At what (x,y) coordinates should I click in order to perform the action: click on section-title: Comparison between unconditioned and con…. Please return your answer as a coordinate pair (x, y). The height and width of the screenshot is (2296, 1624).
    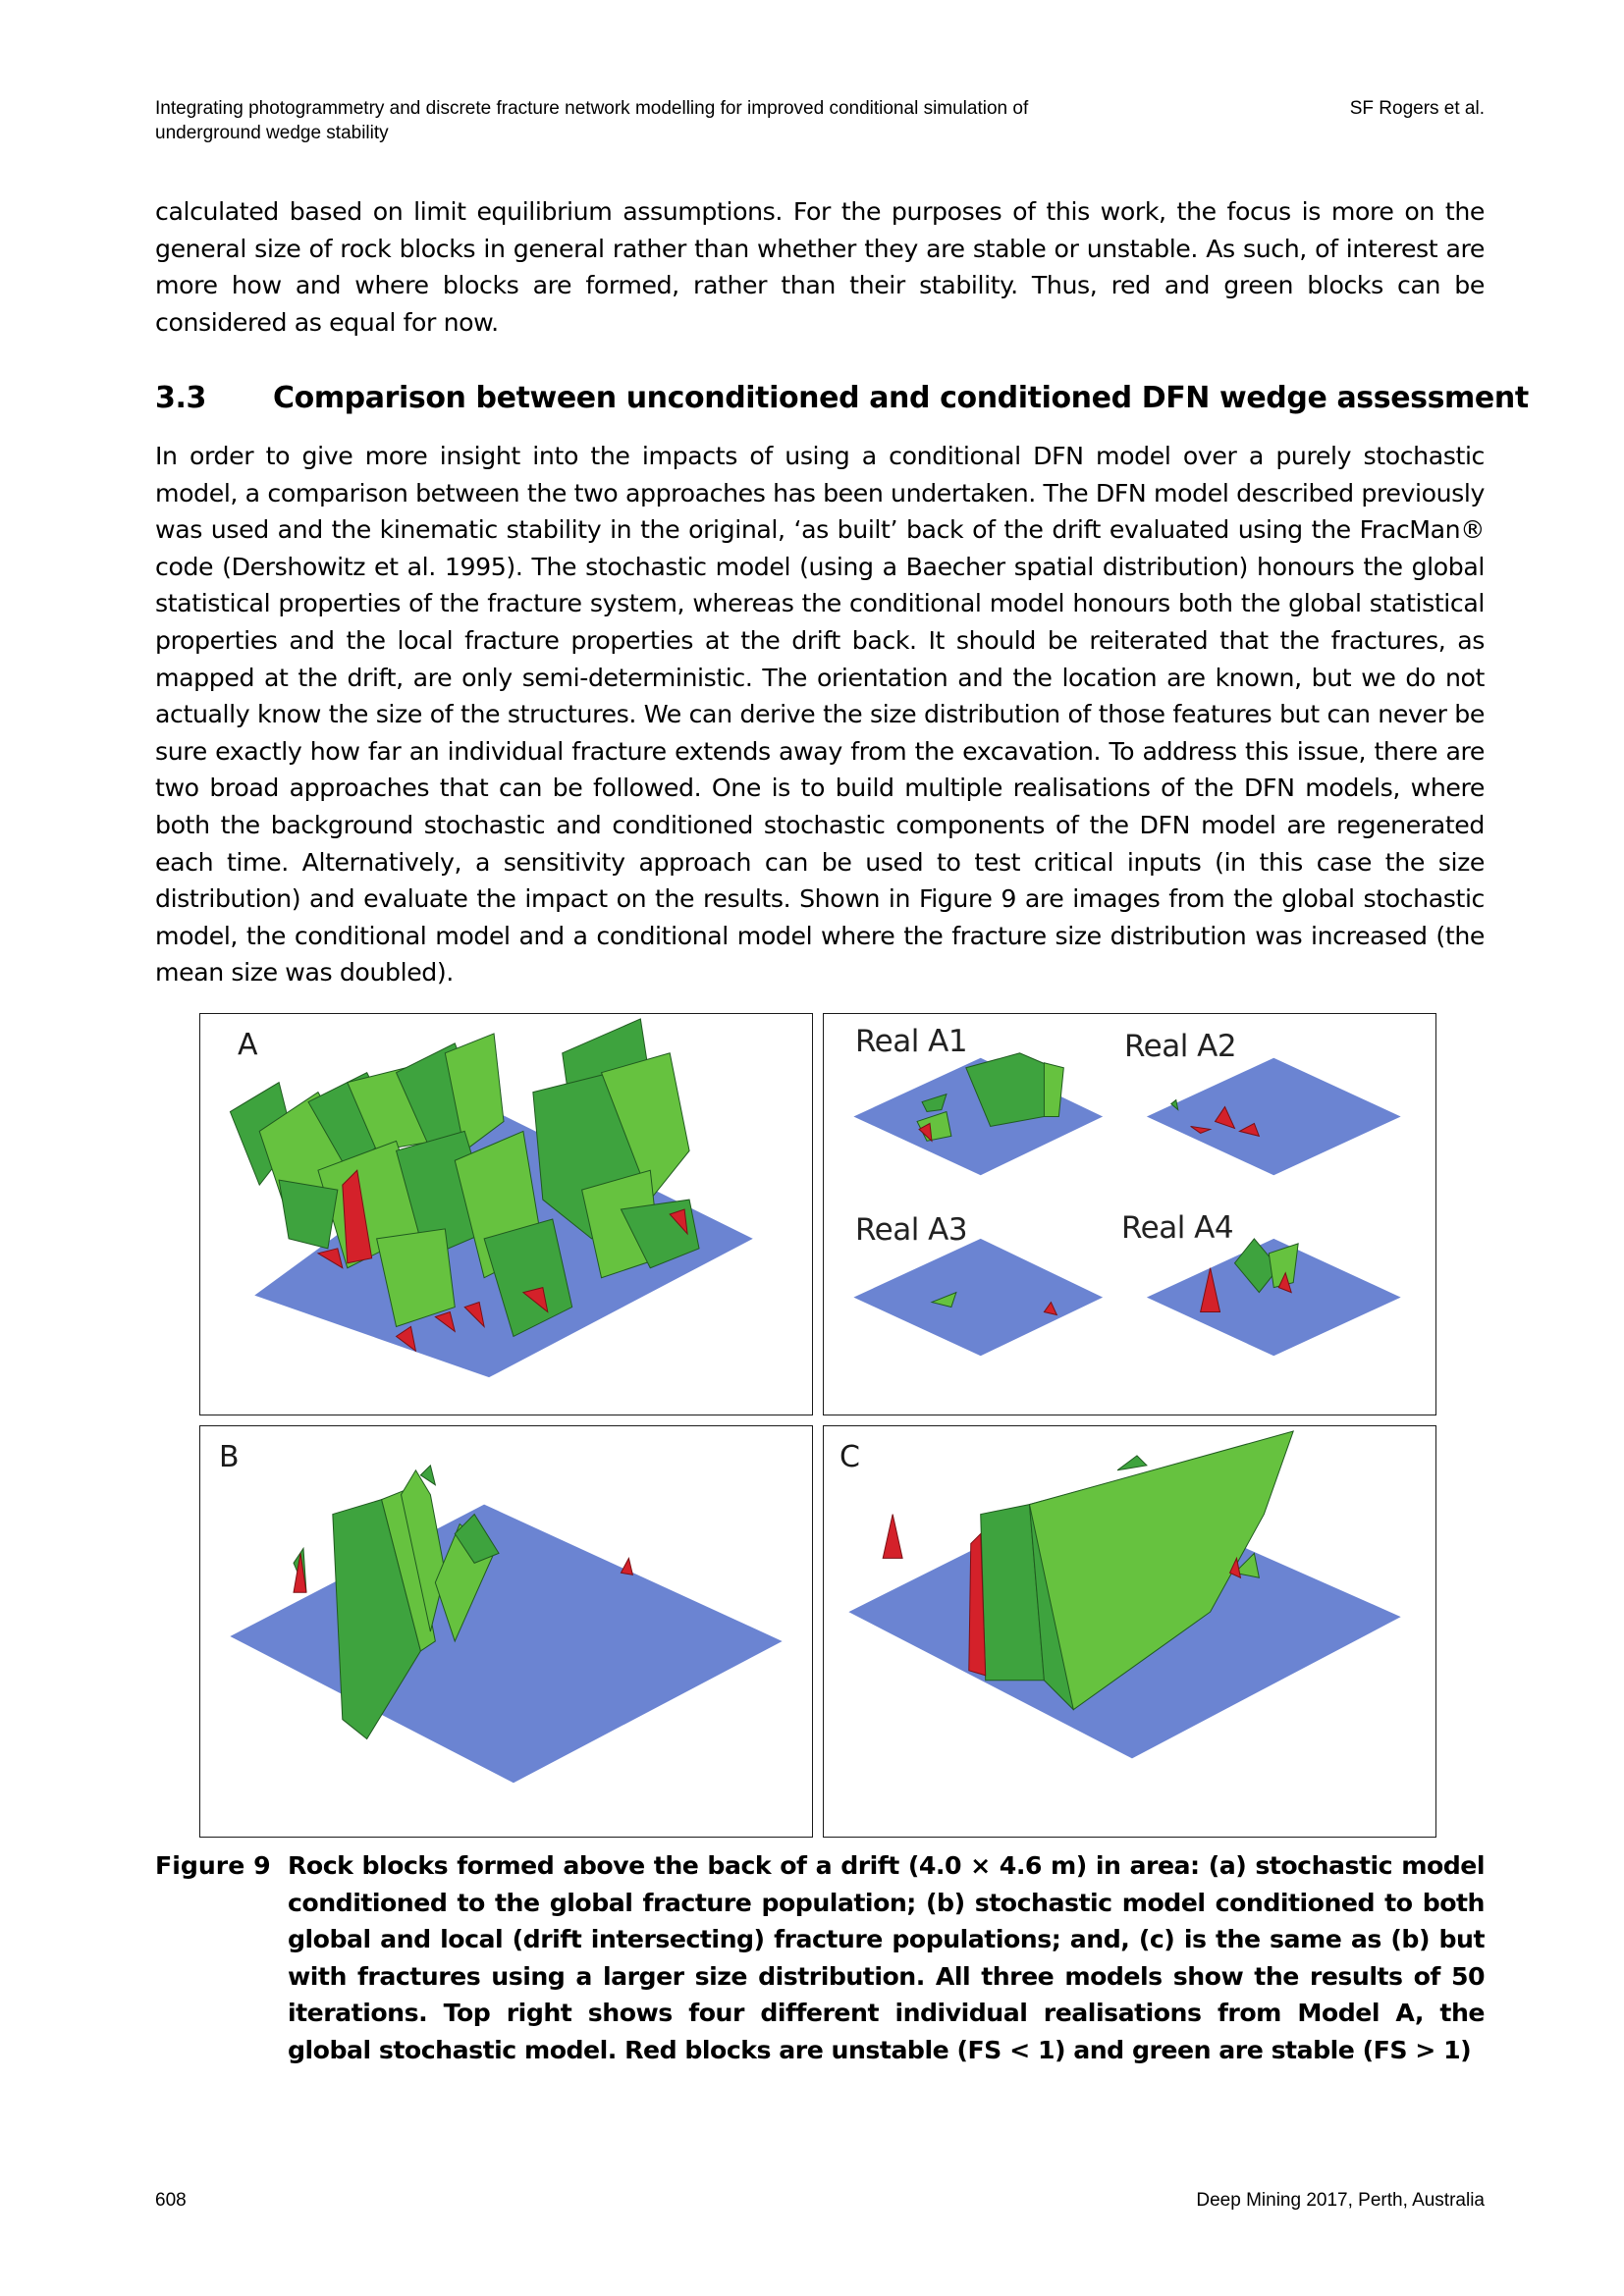
    Looking at the image, I should click on (901, 398).